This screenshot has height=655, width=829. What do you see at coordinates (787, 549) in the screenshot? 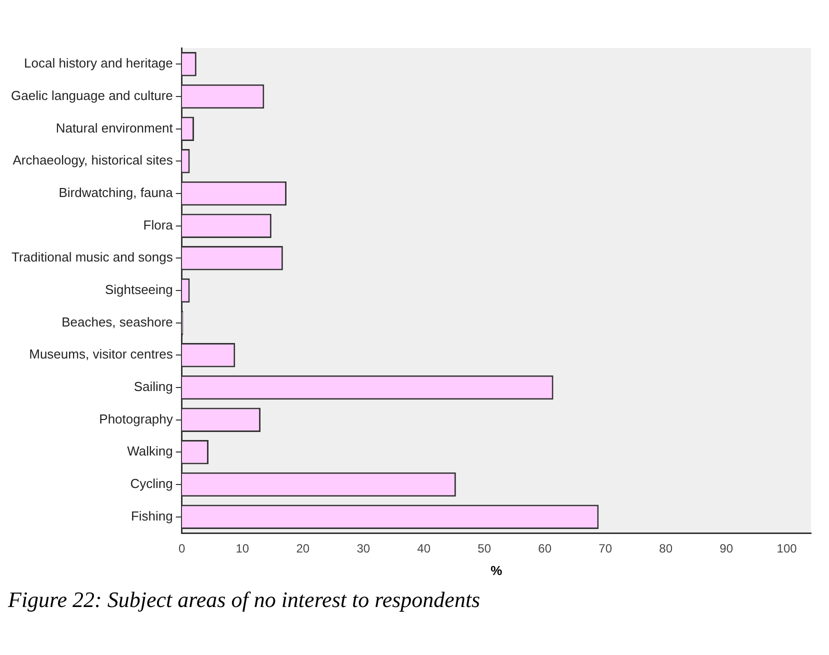
I see `x-tick-label: 100` at bounding box center [787, 549].